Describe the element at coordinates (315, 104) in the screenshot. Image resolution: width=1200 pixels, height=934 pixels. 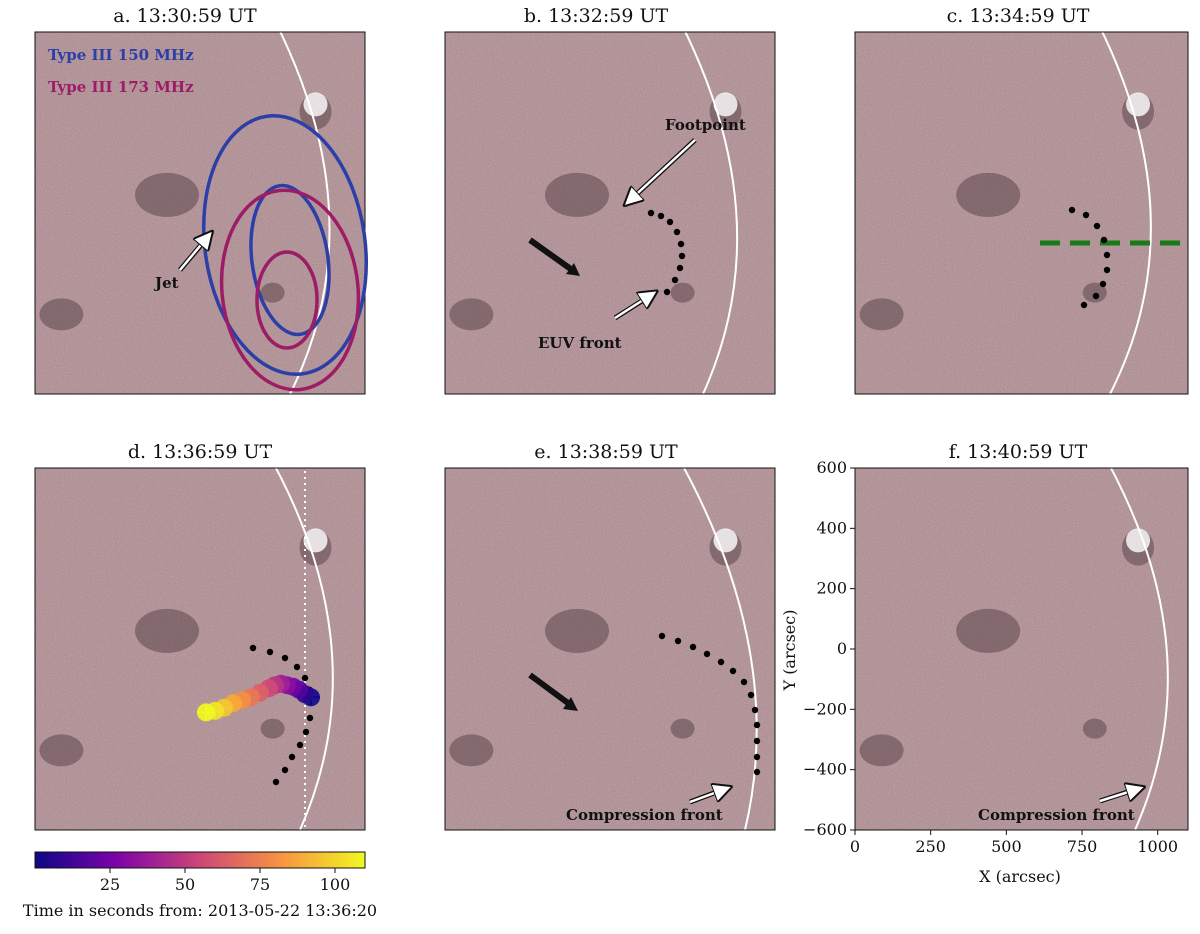
I see `panel-a-bright-spot` at that location.